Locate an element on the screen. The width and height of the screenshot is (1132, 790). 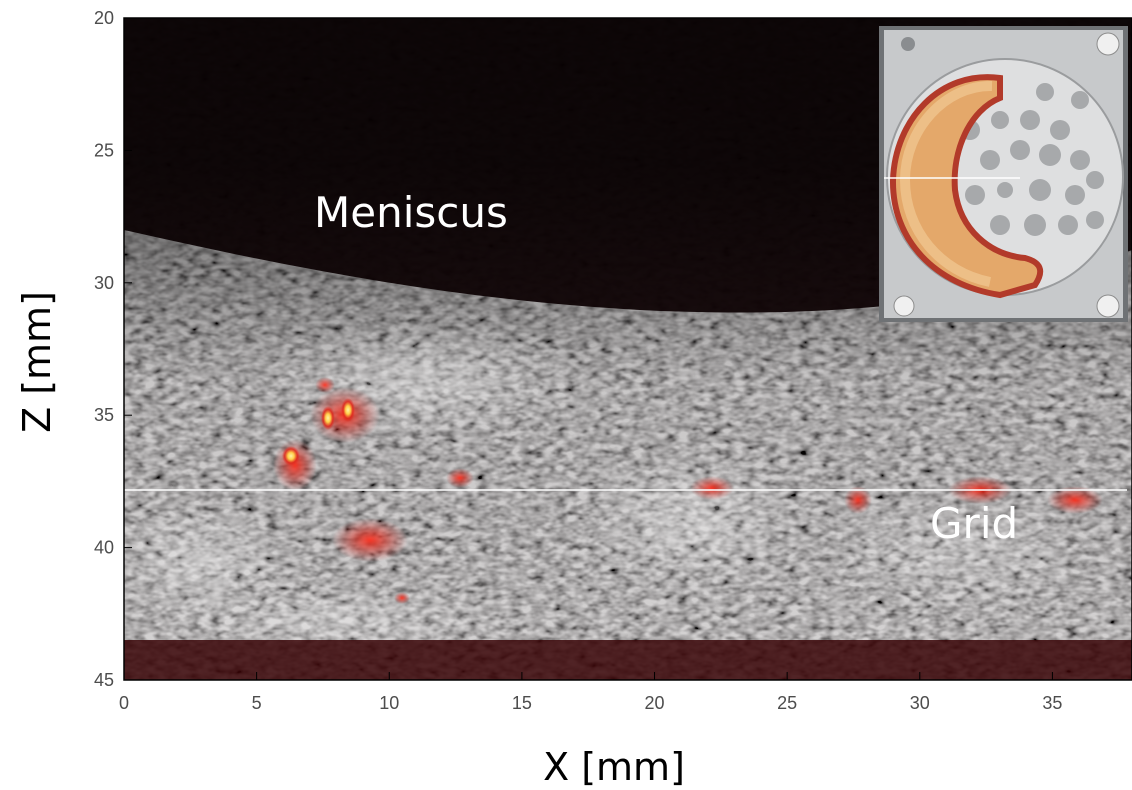
y-tick-label: 30 is located at coordinates (104, 283).